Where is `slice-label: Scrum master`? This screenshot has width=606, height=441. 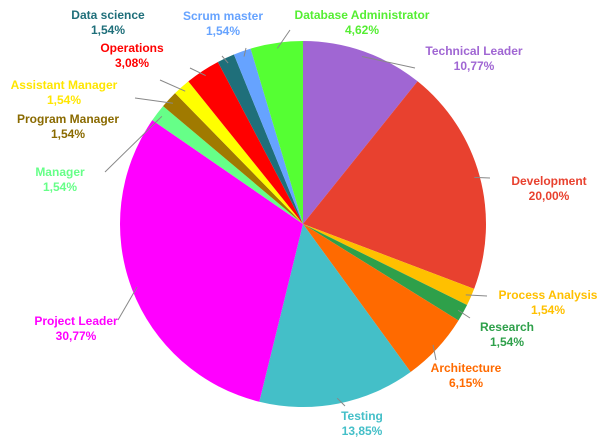
slice-label: Scrum master is located at coordinates (223, 16).